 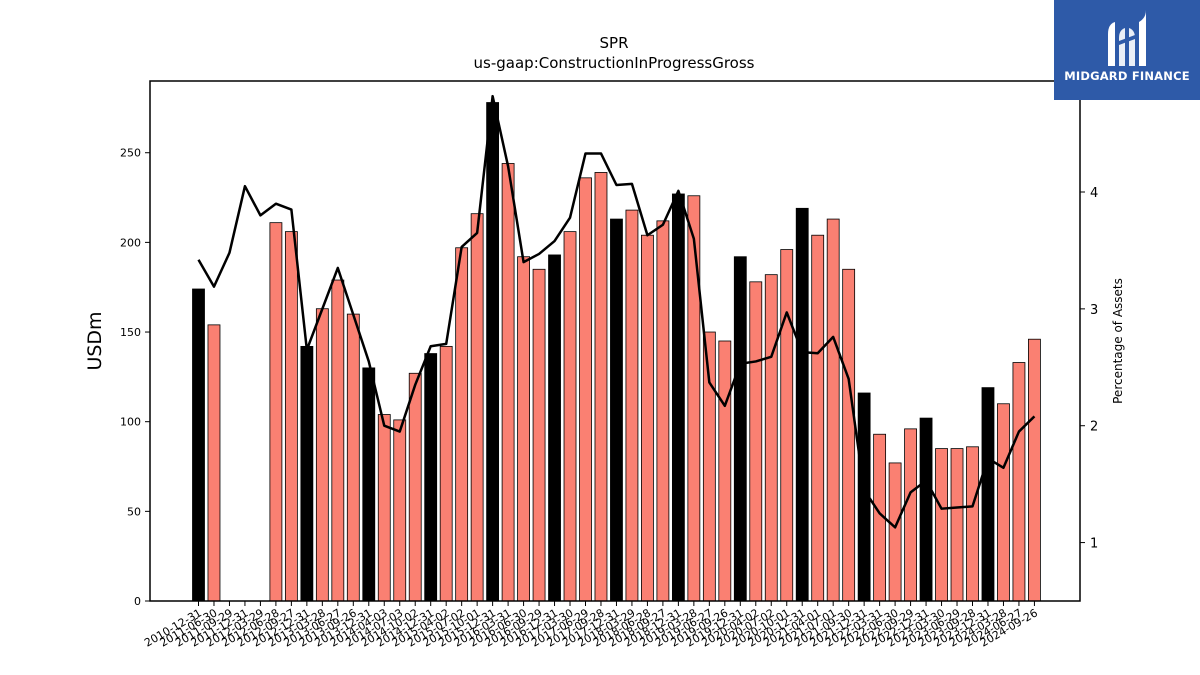 What do you see at coordinates (1094, 427) in the screenshot?
I see `y2-tick-label: 2` at bounding box center [1094, 427].